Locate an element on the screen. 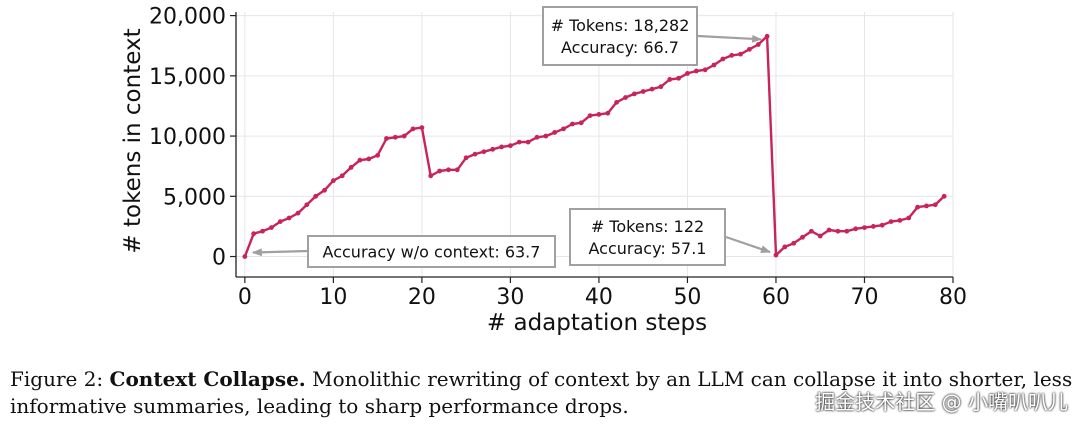 This screenshot has width=1080, height=425. annotation-text: Accuracy w/o context: 63.7 is located at coordinates (432, 252).